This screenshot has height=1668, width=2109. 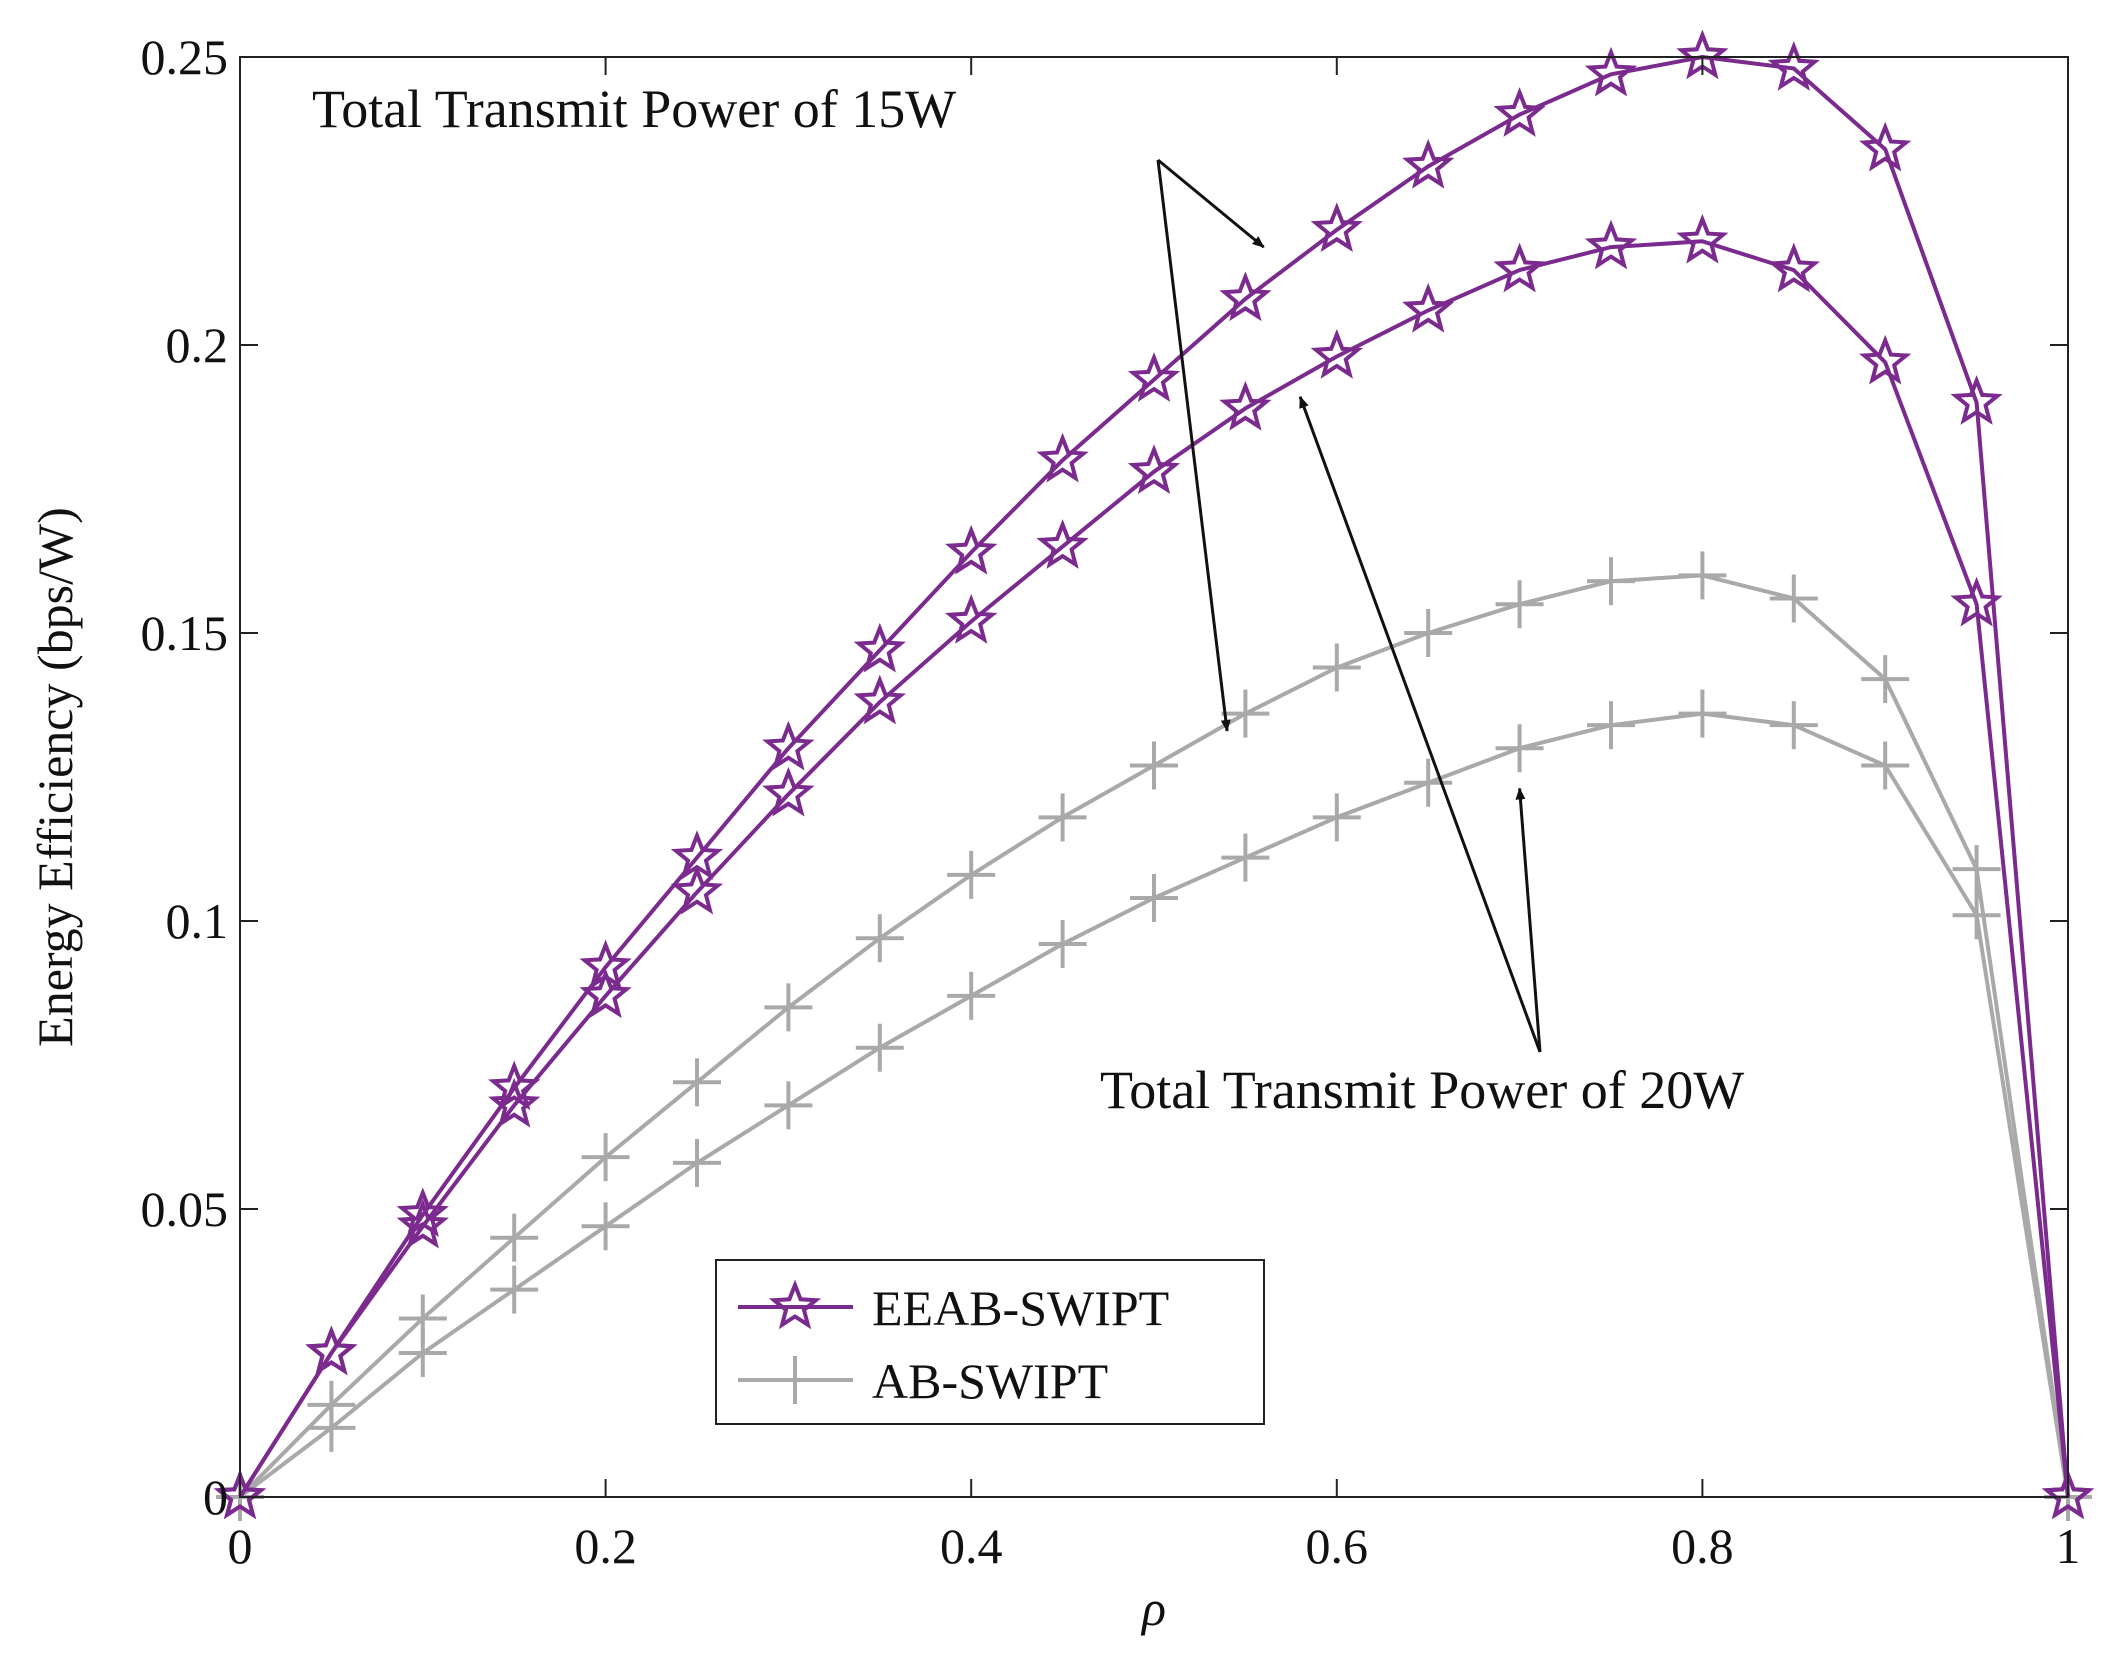 I want to click on y-tick-label: 0, so click(x=215, y=1497).